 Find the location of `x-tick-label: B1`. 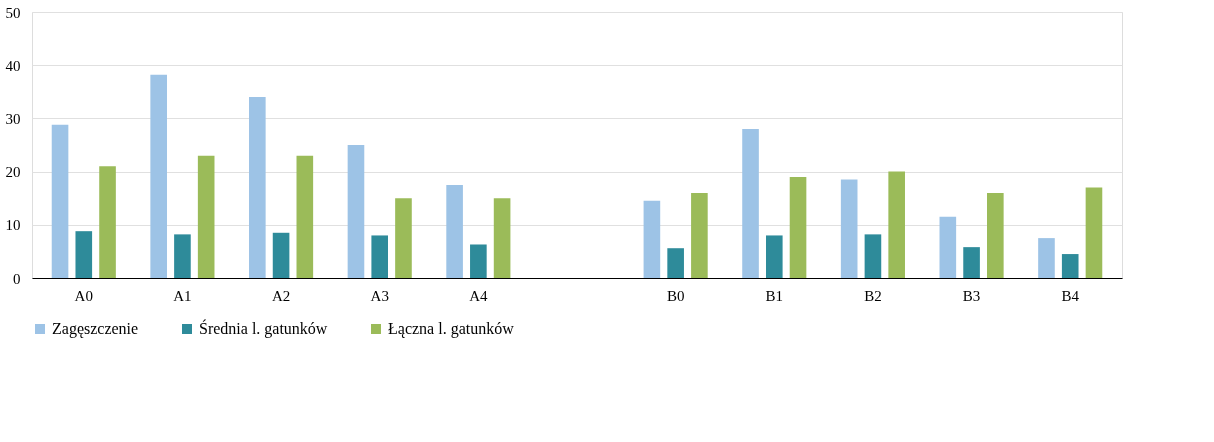

x-tick-label: B1 is located at coordinates (774, 295).